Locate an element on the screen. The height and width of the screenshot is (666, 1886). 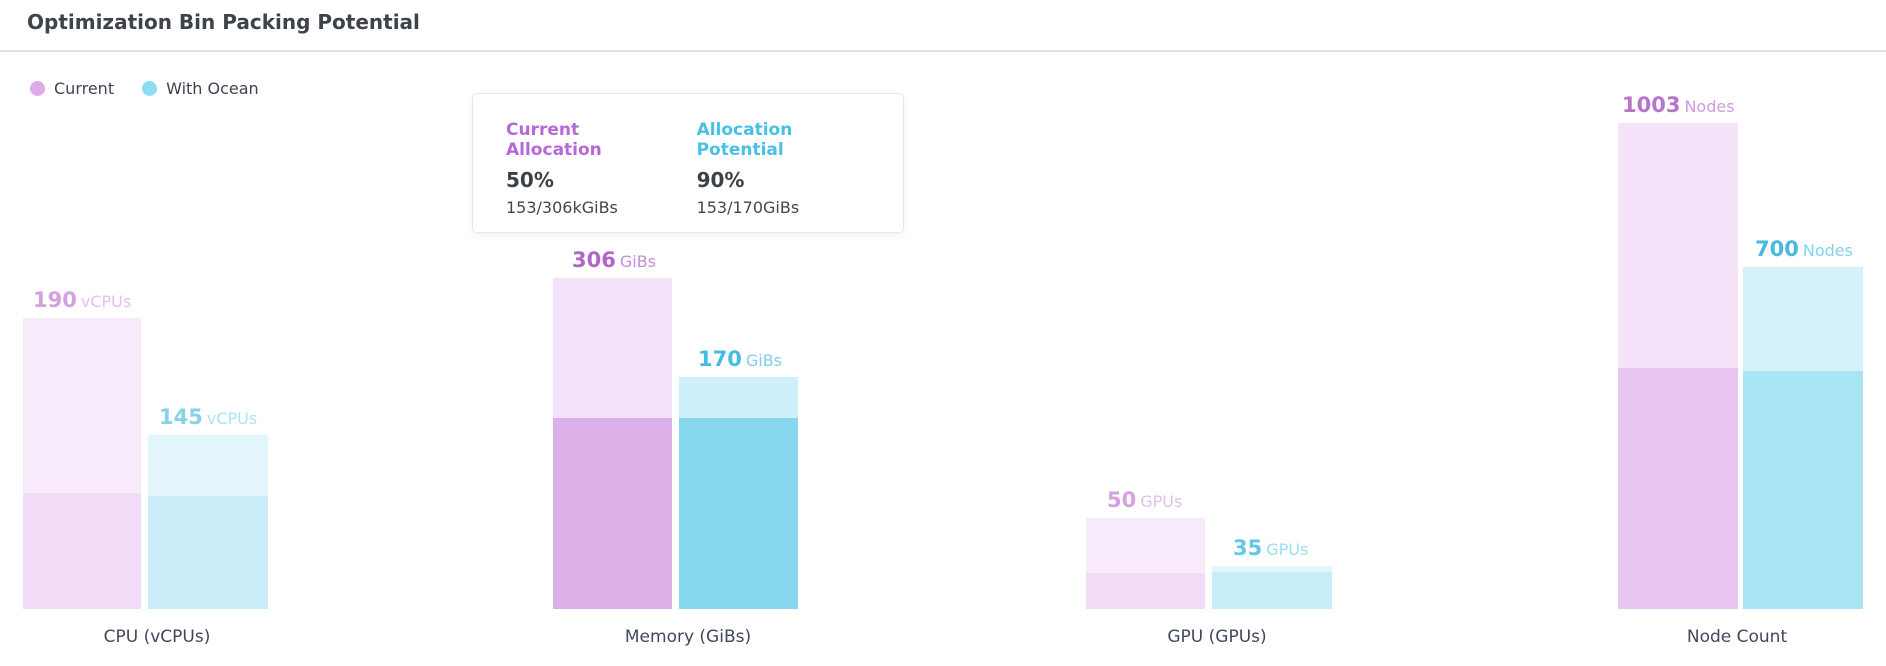
bar-value-number: 50 is located at coordinates (1122, 500).